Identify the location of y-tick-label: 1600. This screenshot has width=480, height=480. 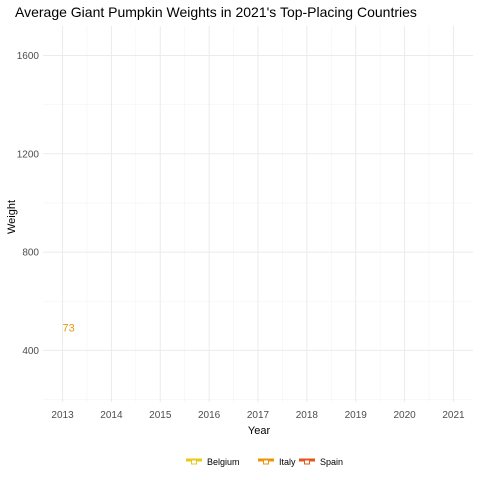
(28, 56).